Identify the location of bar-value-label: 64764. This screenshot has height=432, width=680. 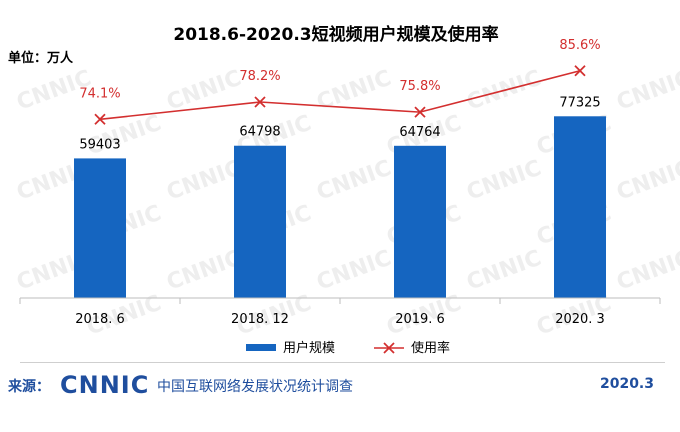
(419, 132).